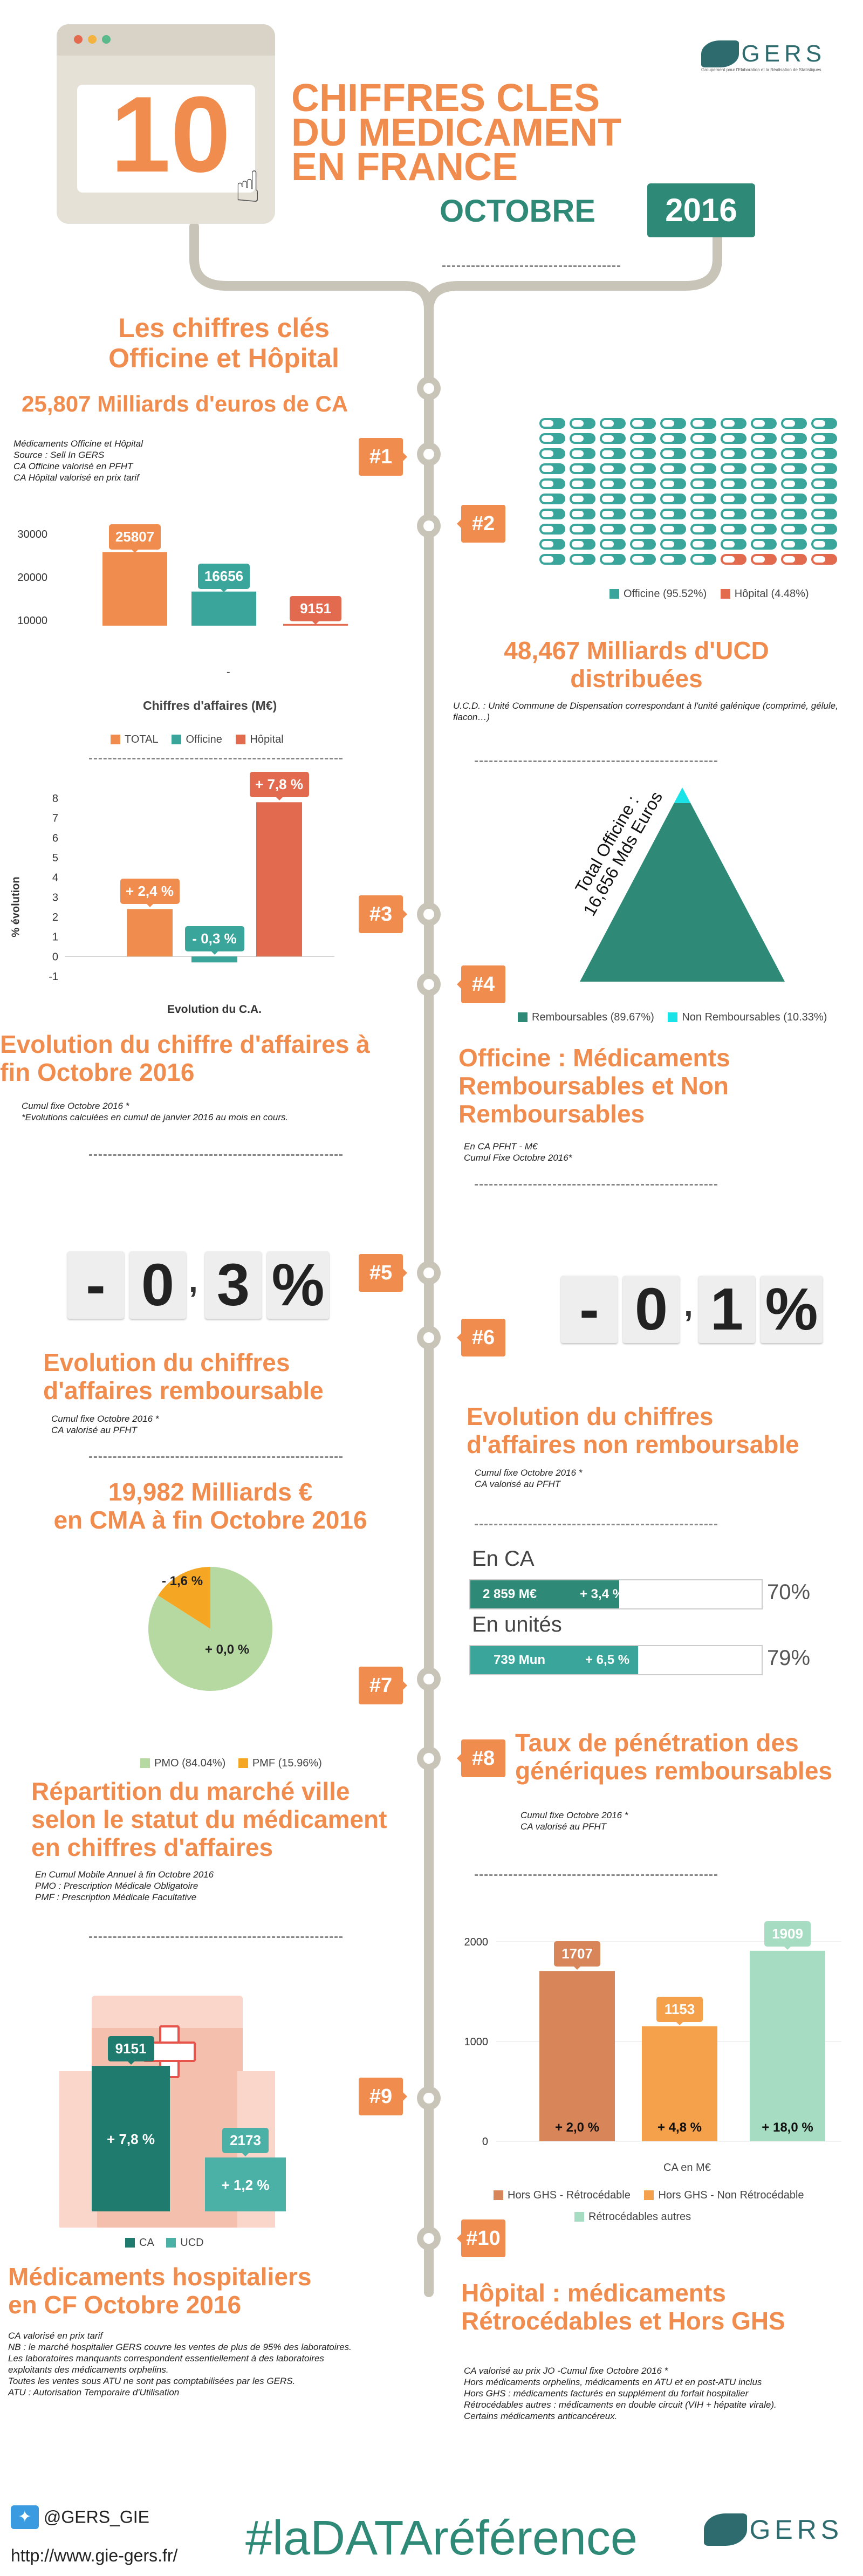 This screenshot has height=2576, width=863. What do you see at coordinates (701, 210) in the screenshot?
I see `year-banner: 2016` at bounding box center [701, 210].